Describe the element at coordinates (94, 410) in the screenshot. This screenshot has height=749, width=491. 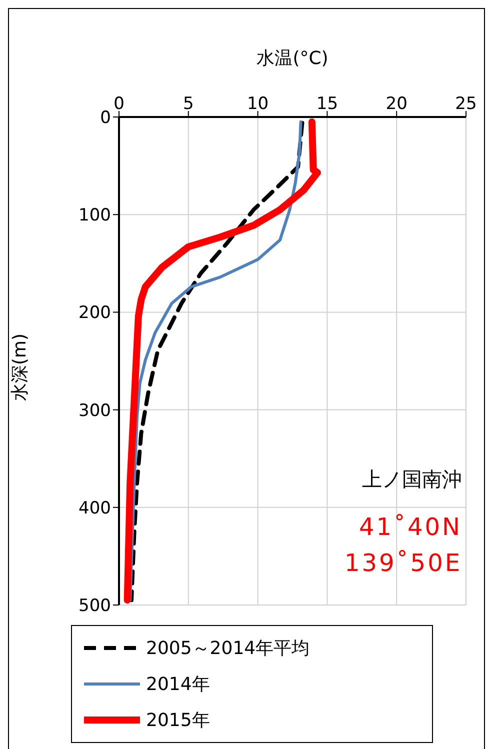
I see `y-tick-label: 300` at that location.